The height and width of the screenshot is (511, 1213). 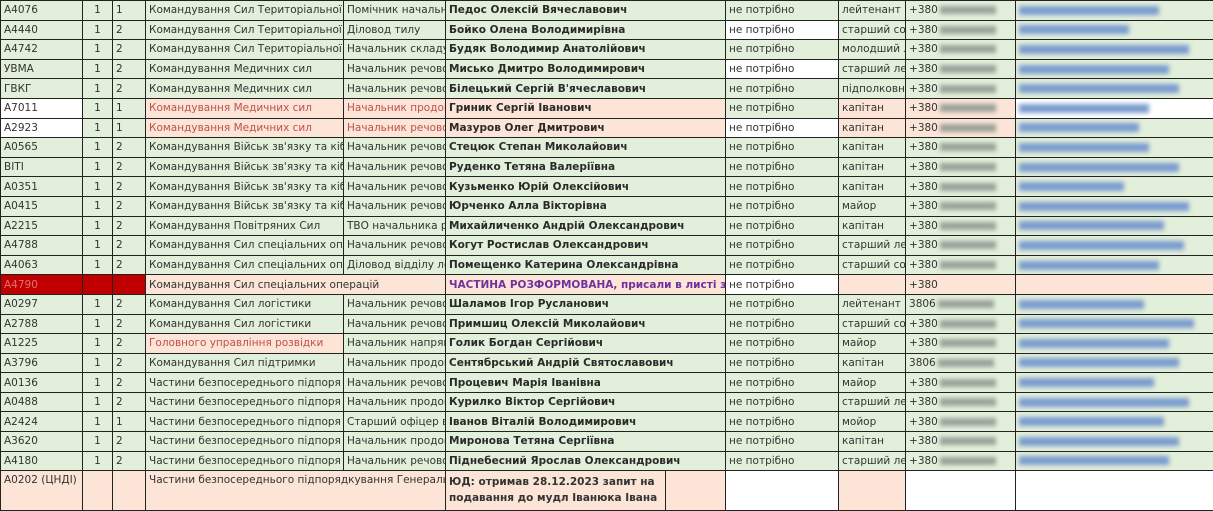 What do you see at coordinates (872, 461) in the screenshot?
I see `rank-cell: старший ле` at bounding box center [872, 461].